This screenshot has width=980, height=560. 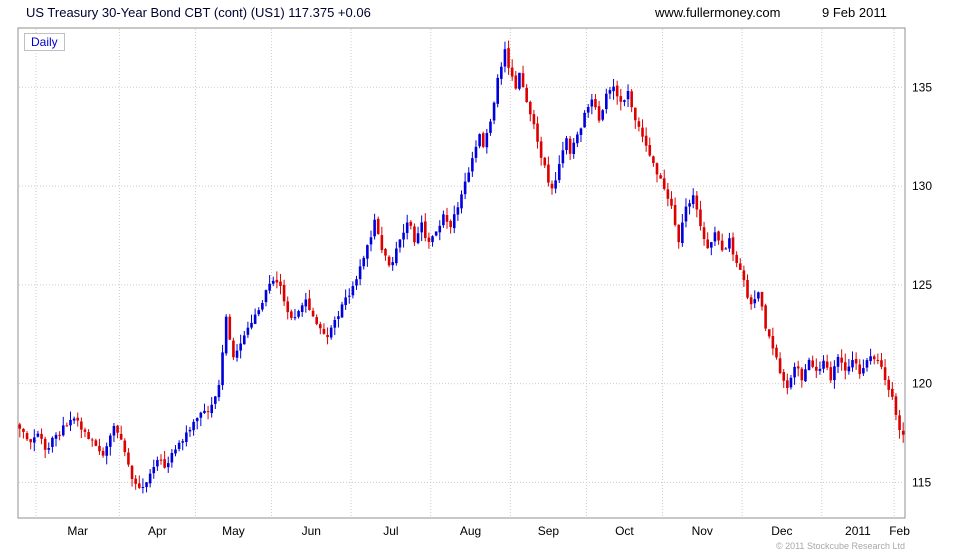 I want to click on svg-text: Nov, so click(x=702, y=531).